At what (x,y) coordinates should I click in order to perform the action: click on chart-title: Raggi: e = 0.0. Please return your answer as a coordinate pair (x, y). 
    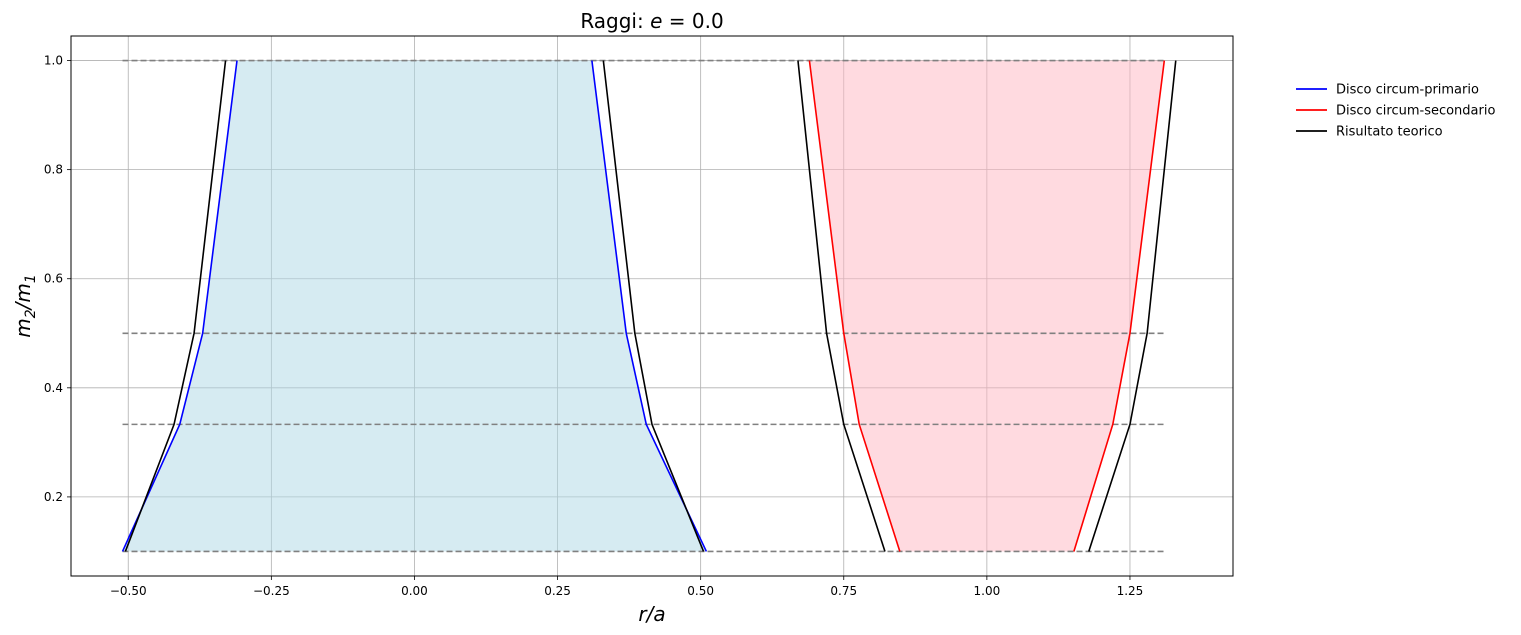
    Looking at the image, I should click on (651, 21).